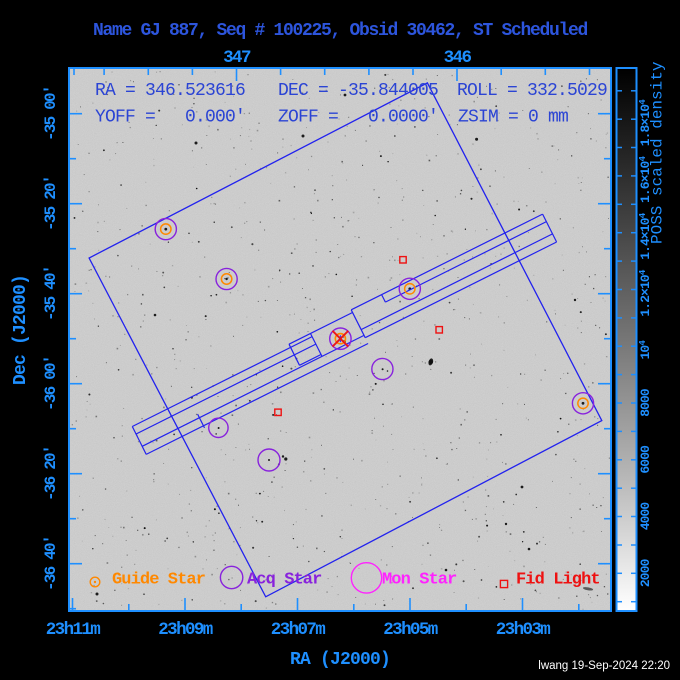 This screenshot has height=680, width=680. Describe the element at coordinates (410, 630) in the screenshot. I see `svg-text: 23h05m` at that location.